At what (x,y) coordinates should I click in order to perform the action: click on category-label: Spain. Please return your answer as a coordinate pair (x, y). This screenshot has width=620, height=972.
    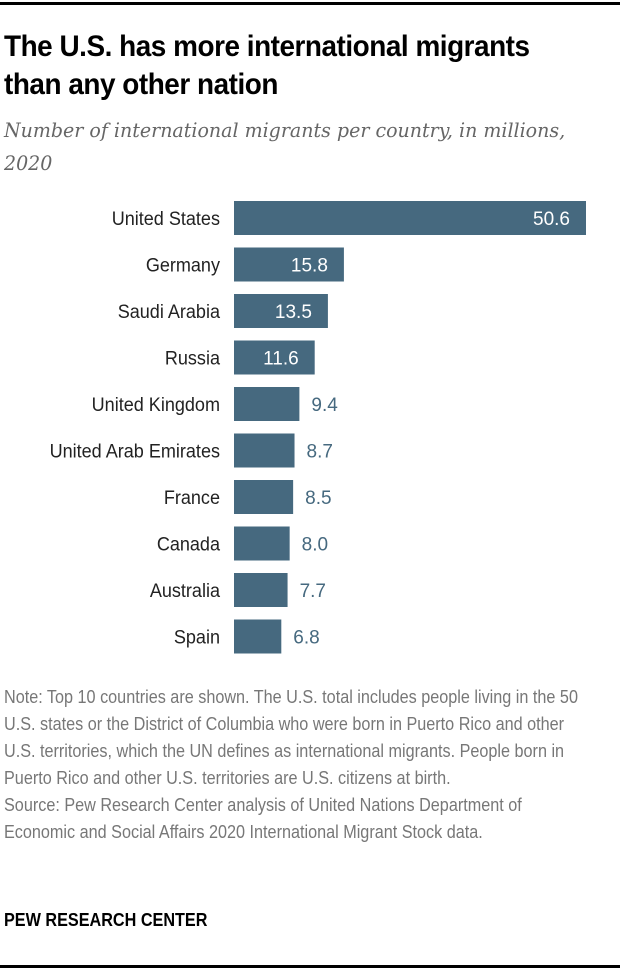
    Looking at the image, I should click on (197, 637).